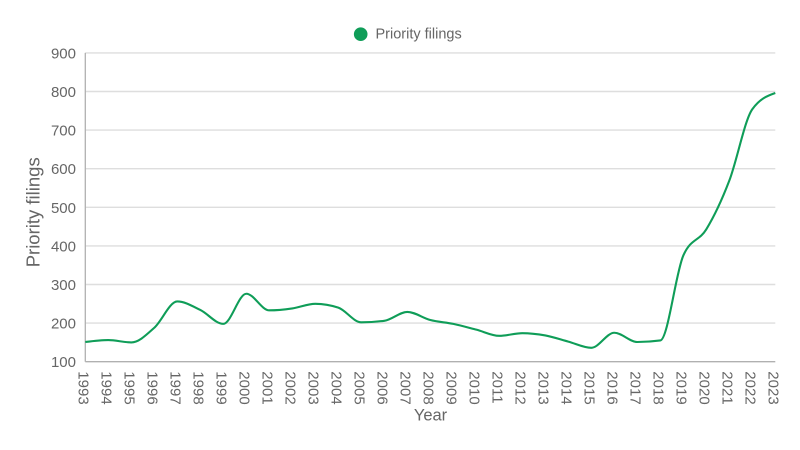  I want to click on svg-text: 2005, so click(359, 387).